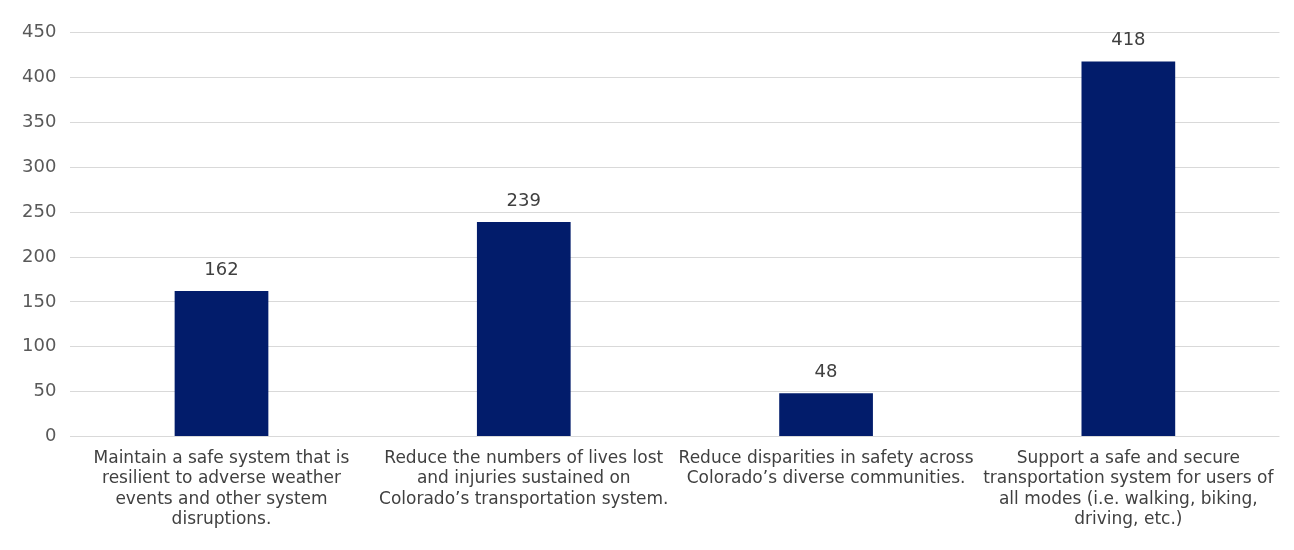 This screenshot has height=550, width=1294. Describe the element at coordinates (50, 435) in the screenshot. I see `y-tick-label: 0` at that location.